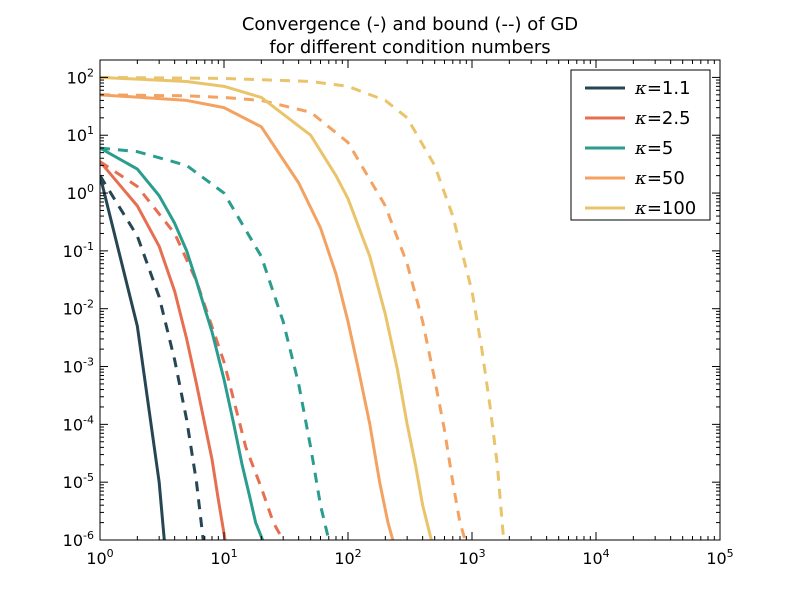 The height and width of the screenshot is (600, 800). What do you see at coordinates (730, 553) in the screenshot?
I see `x-tick-label-exponent: 5` at bounding box center [730, 553].